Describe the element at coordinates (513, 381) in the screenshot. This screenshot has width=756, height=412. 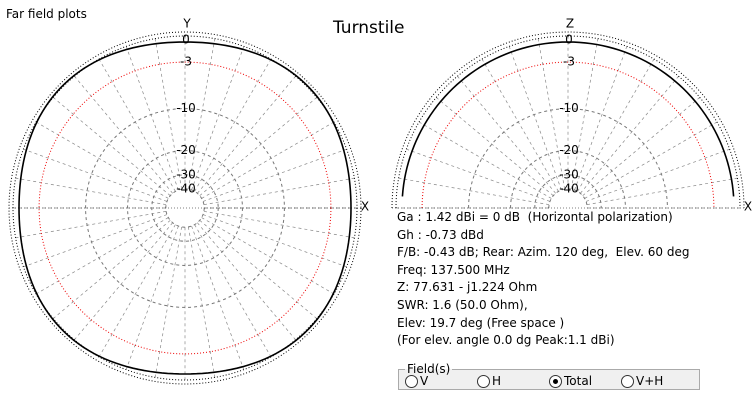
I see `radio-option: H` at that location.